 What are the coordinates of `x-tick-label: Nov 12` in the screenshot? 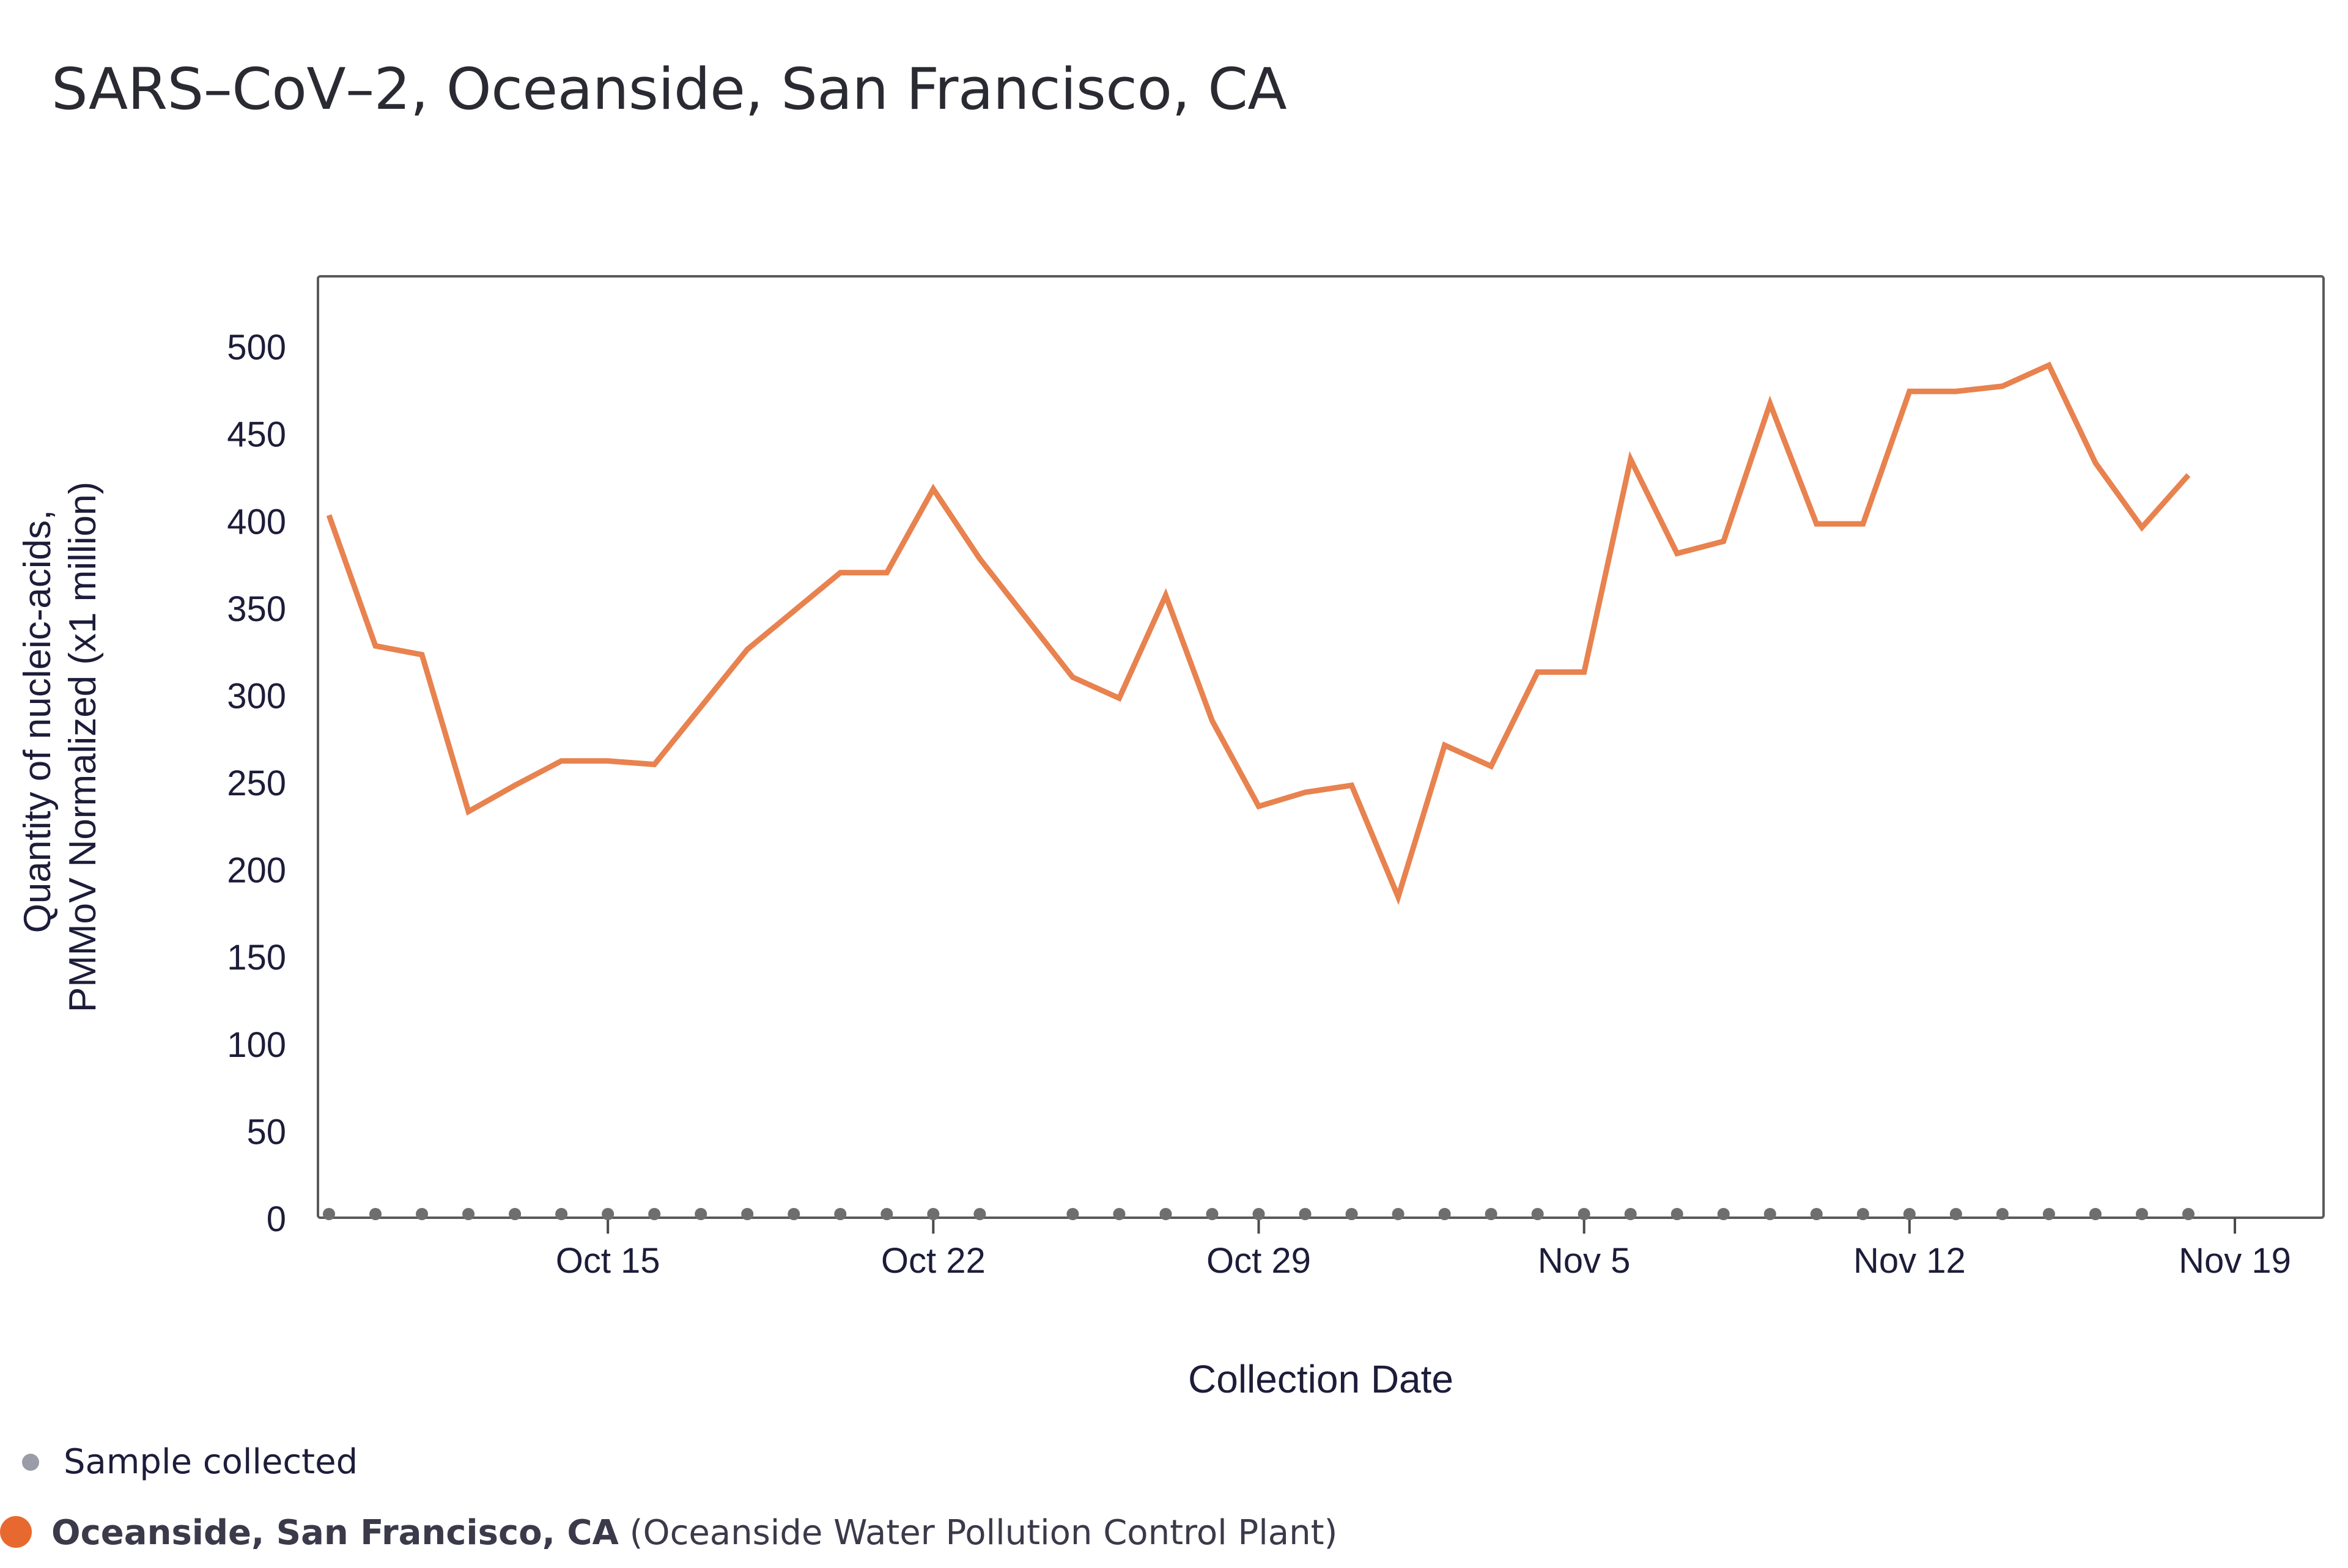 It's located at (1909, 1261).